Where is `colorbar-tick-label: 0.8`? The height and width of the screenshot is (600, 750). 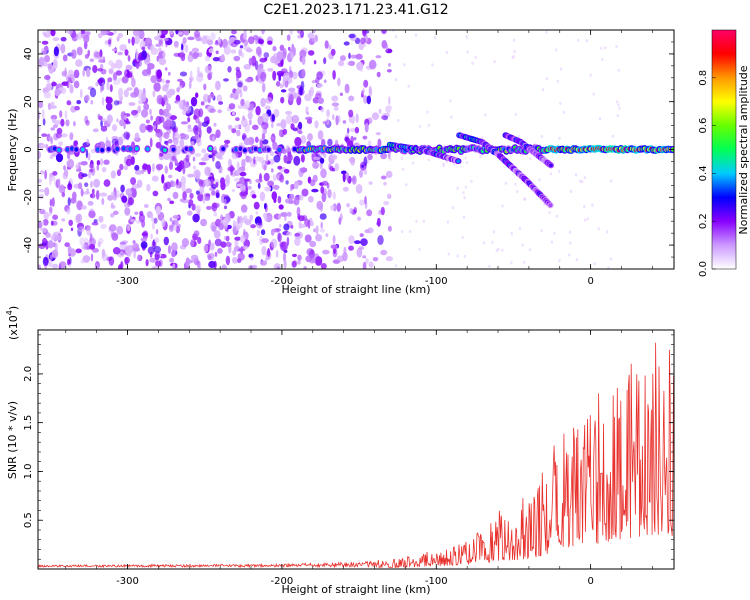 colorbar-tick-label: 0.8 is located at coordinates (703, 78).